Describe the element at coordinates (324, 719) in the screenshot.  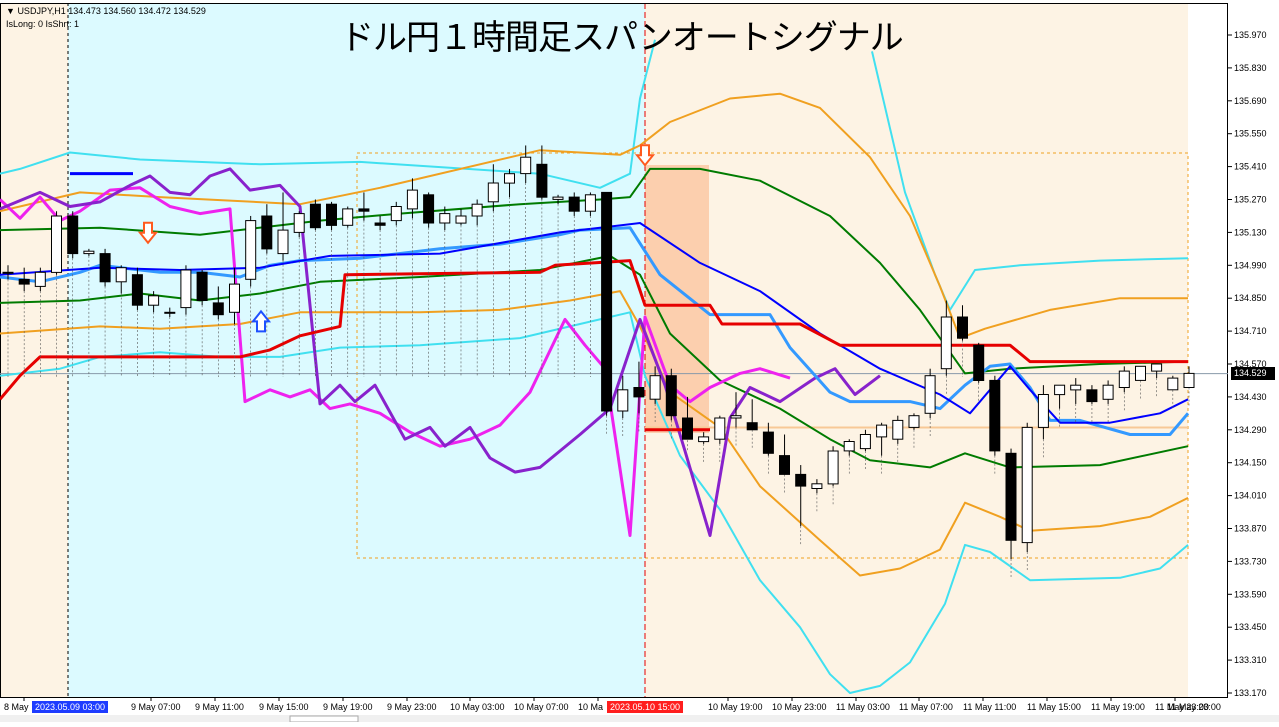
I see `chart-tab` at that location.